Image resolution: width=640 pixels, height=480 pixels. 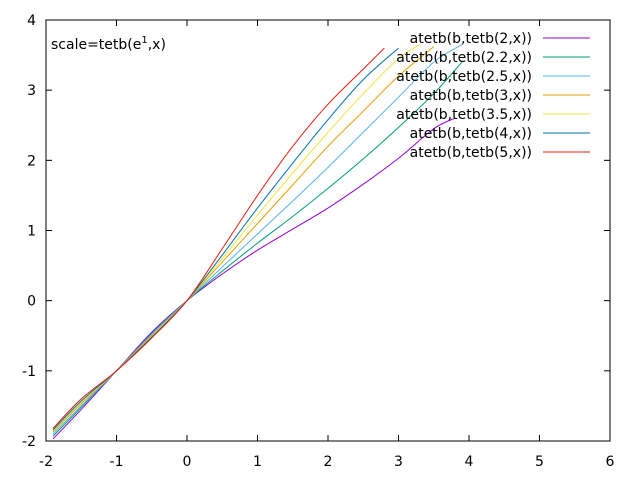 What do you see at coordinates (117, 462) in the screenshot?
I see `x-tick-label: -1` at bounding box center [117, 462].